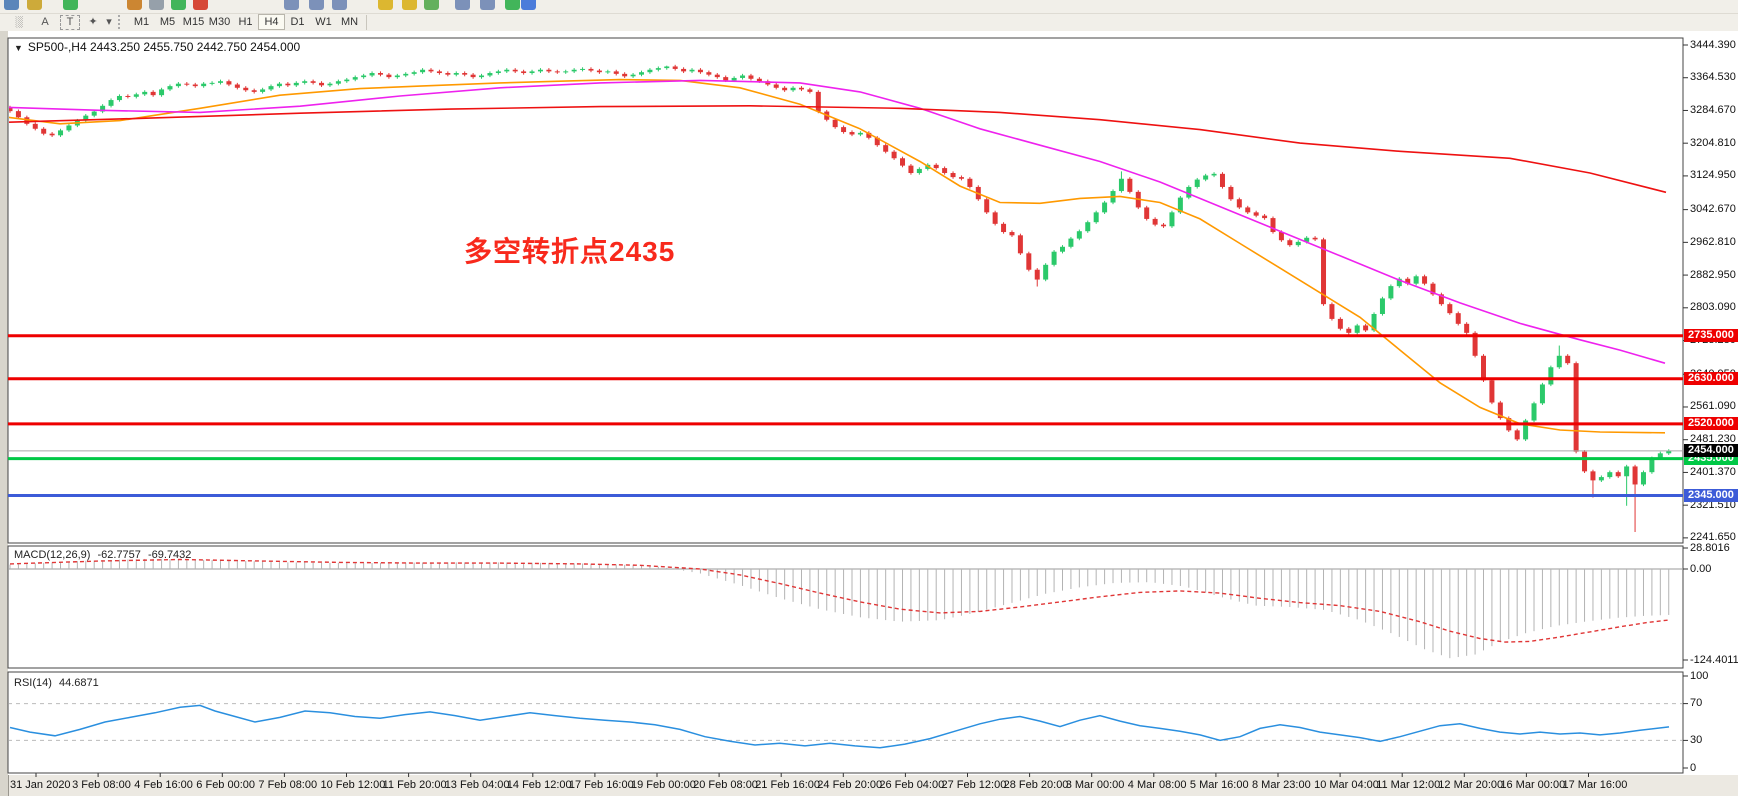 This screenshot has width=1738, height=796. I want to click on time-axis-label: 5 Mar 16:00, so click(1219, 785).